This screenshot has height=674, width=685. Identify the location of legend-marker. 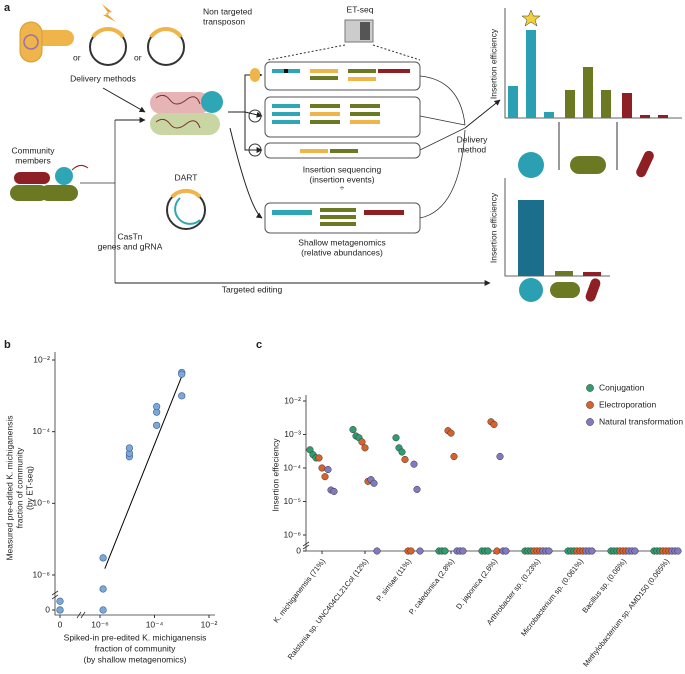
(590, 422).